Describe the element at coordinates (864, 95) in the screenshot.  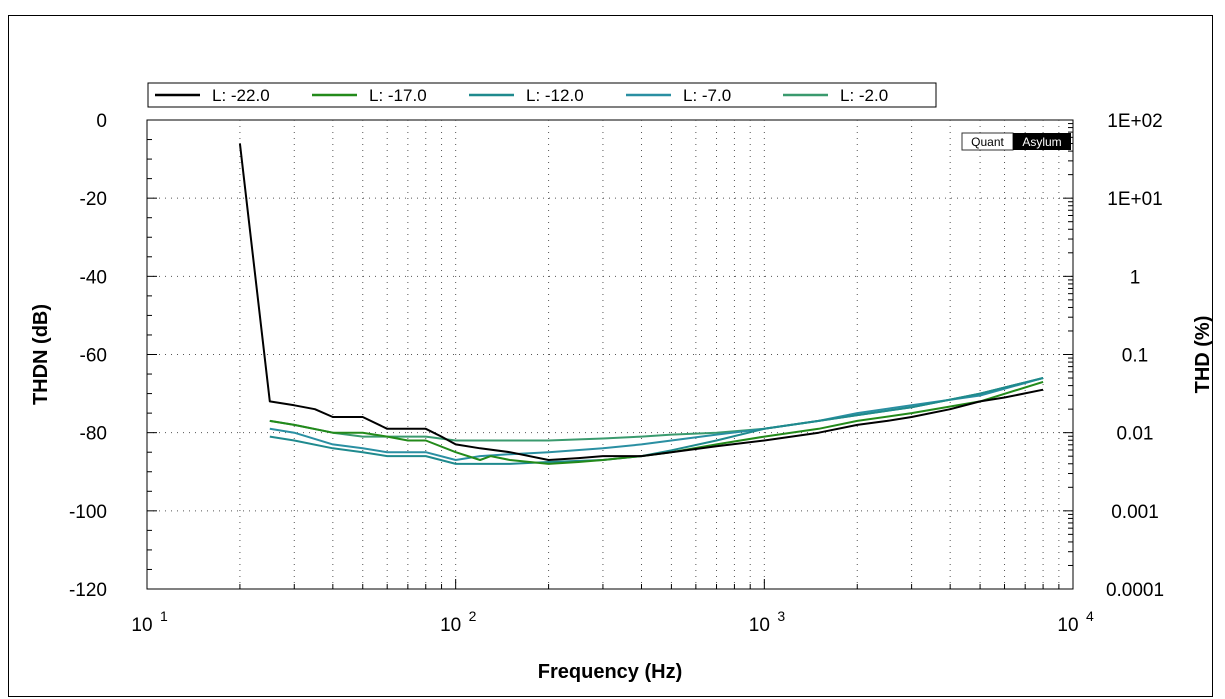
I see `legend-label: L: -2.0` at that location.